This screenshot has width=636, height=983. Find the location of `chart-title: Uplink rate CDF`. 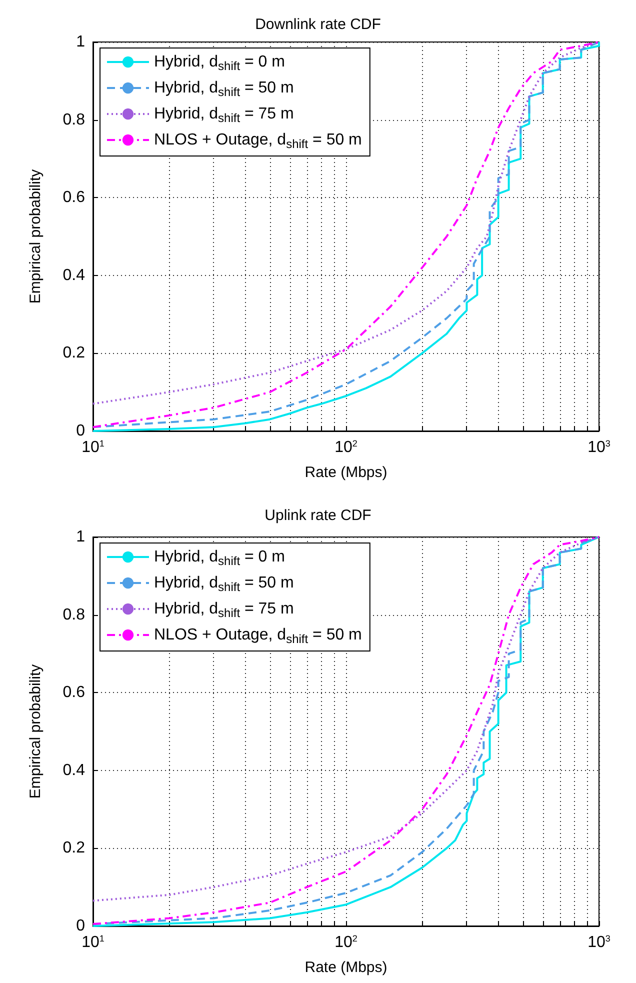

chart-title: Uplink rate CDF is located at coordinates (318, 515).